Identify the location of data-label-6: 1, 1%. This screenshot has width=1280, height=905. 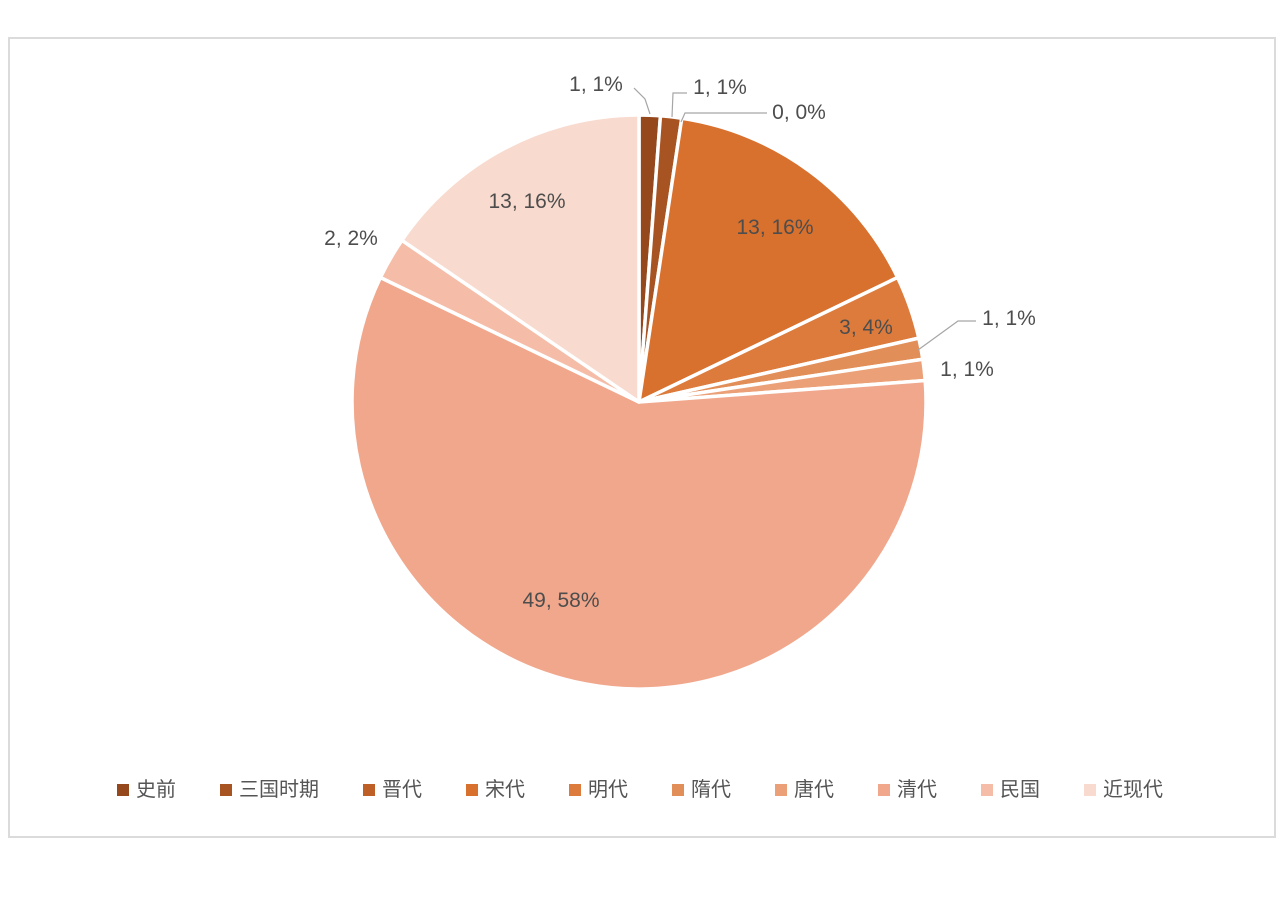
(967, 369).